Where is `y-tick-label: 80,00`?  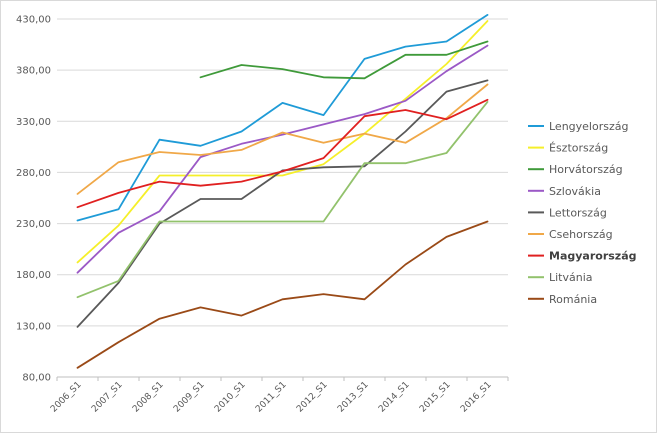 y-tick-label: 80,00 is located at coordinates (36, 378).